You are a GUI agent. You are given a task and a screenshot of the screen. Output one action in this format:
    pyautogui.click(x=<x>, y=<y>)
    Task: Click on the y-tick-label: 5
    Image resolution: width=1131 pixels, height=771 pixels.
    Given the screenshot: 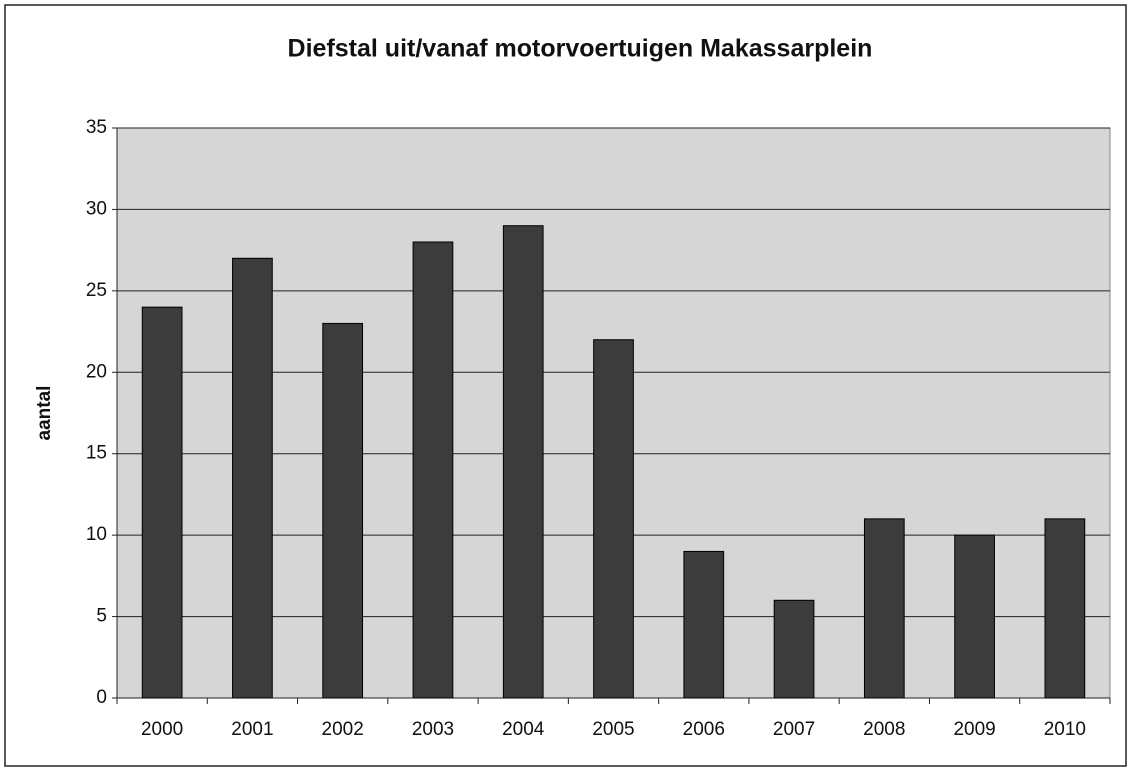 What is the action you would take?
    pyautogui.click(x=101, y=616)
    